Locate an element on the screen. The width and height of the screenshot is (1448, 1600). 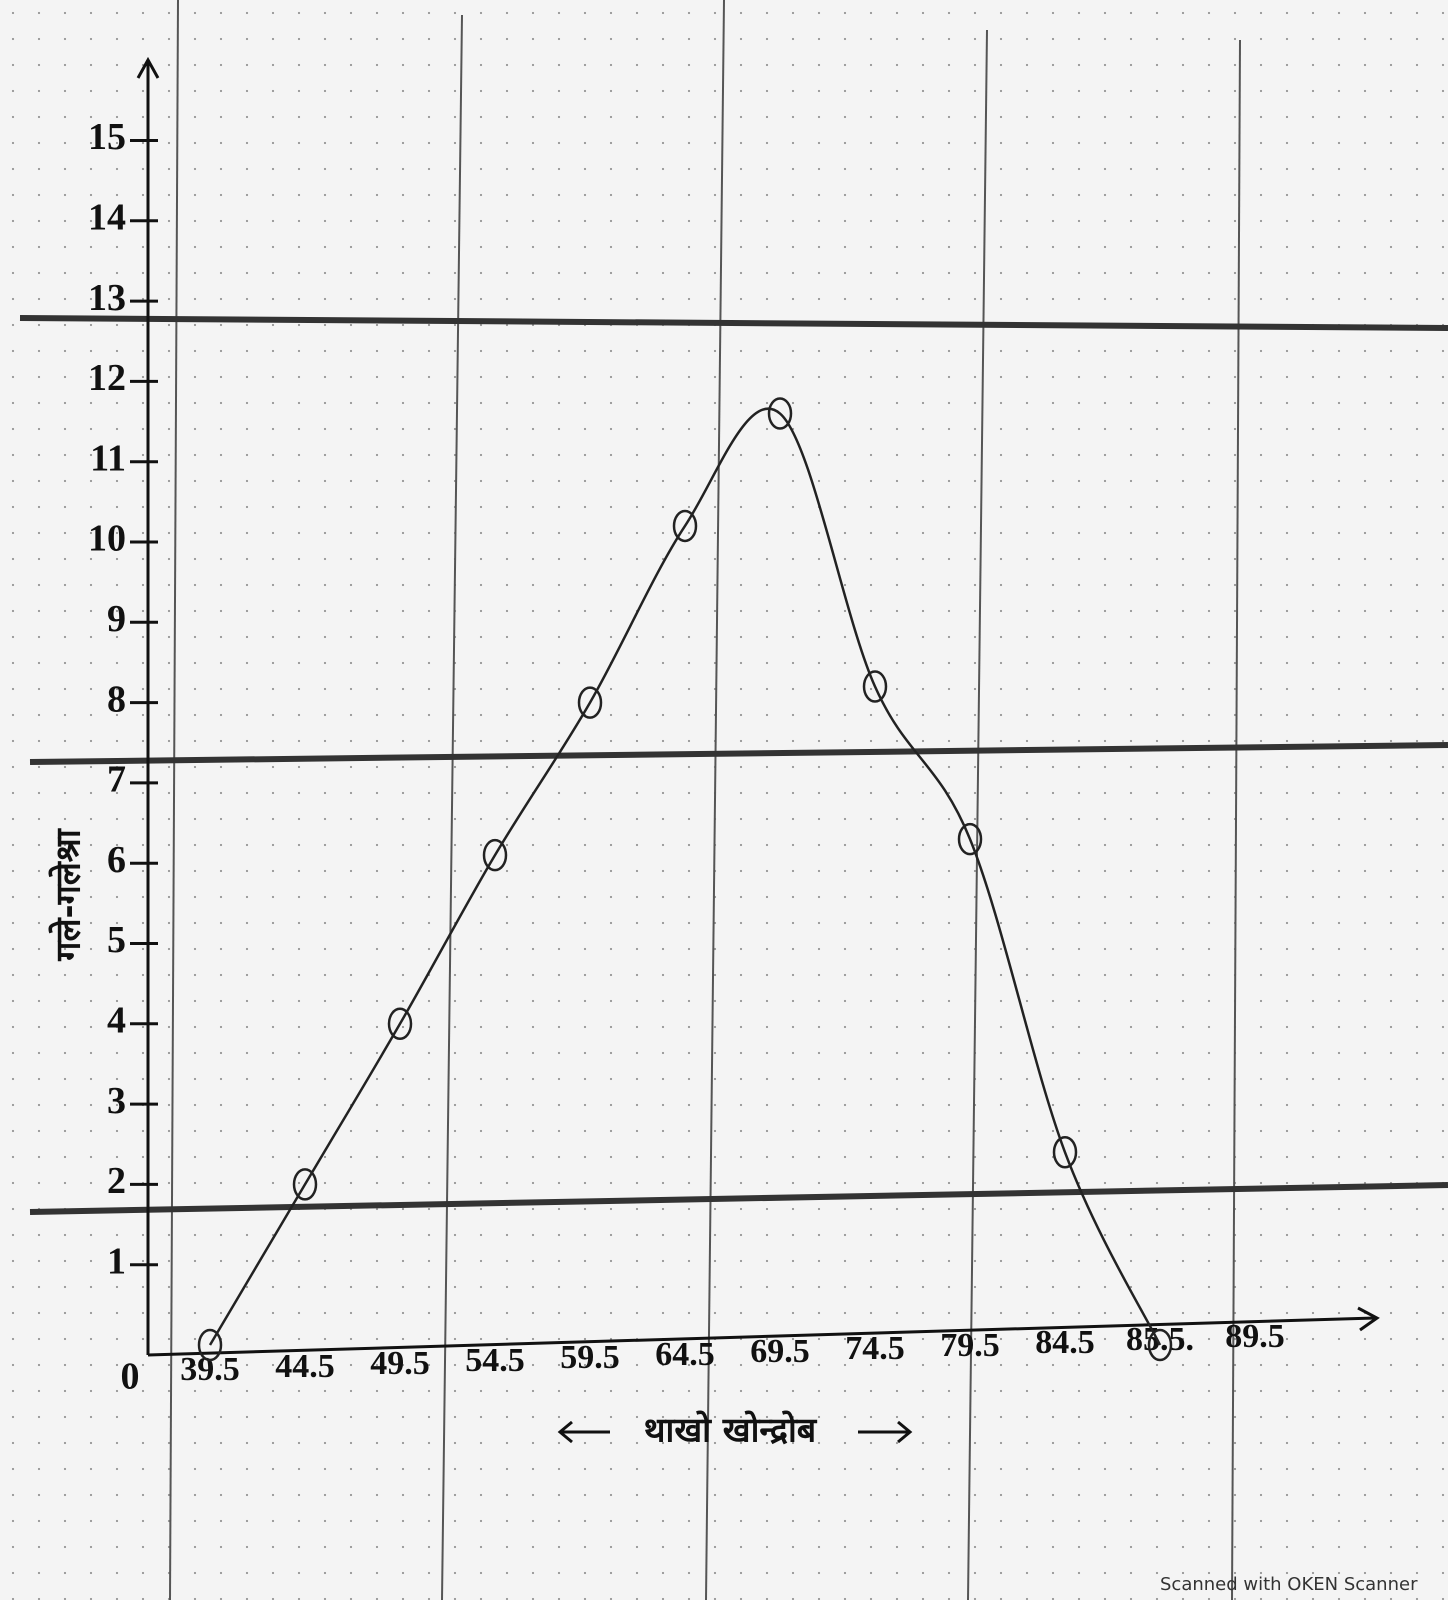
x-tick-label: 84.5 is located at coordinates (1065, 1342).